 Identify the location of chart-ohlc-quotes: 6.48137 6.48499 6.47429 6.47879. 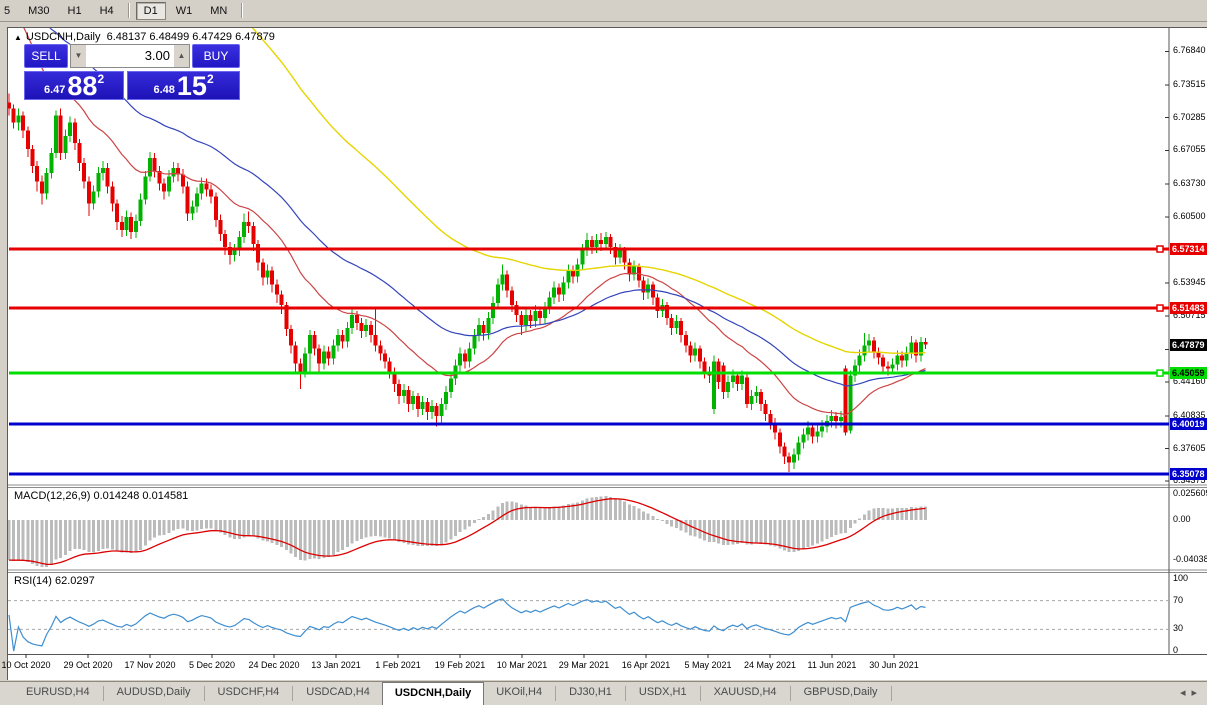
(190, 37).